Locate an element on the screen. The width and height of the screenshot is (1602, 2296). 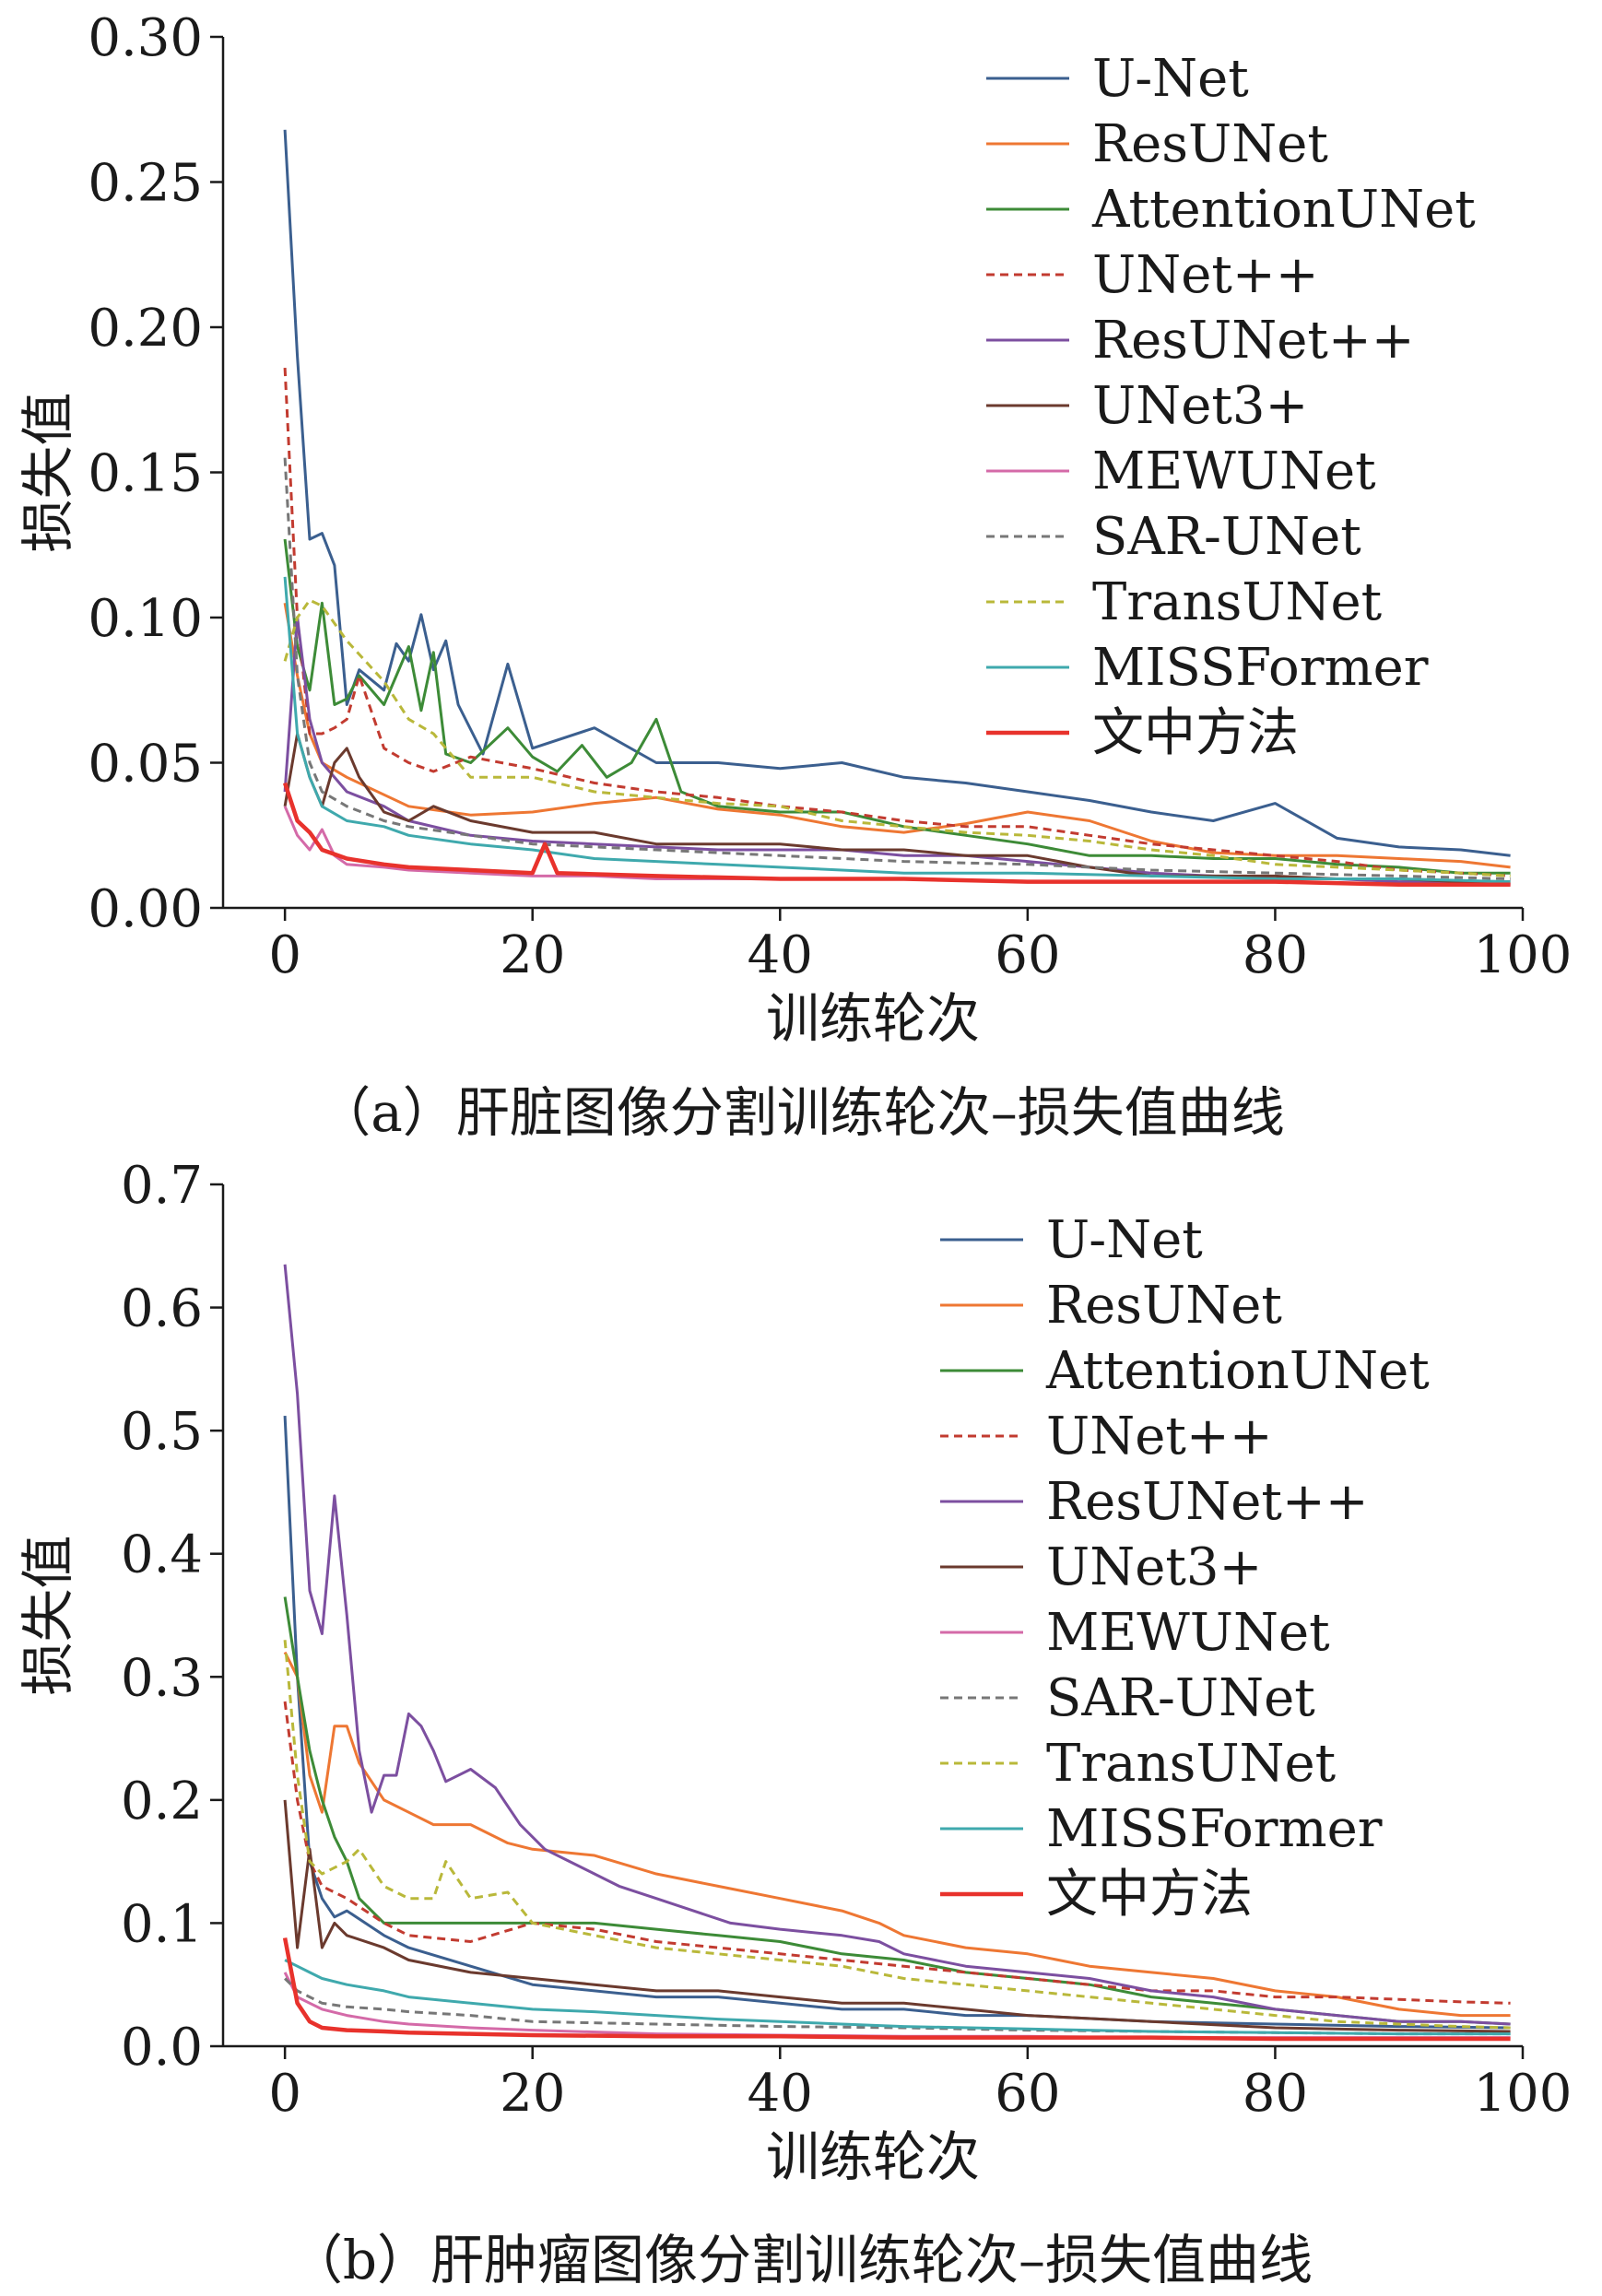
chart-b-caption: （b）肝肿瘤图像分割训练轮次–损失值曲线 is located at coordinates (801, 2260).